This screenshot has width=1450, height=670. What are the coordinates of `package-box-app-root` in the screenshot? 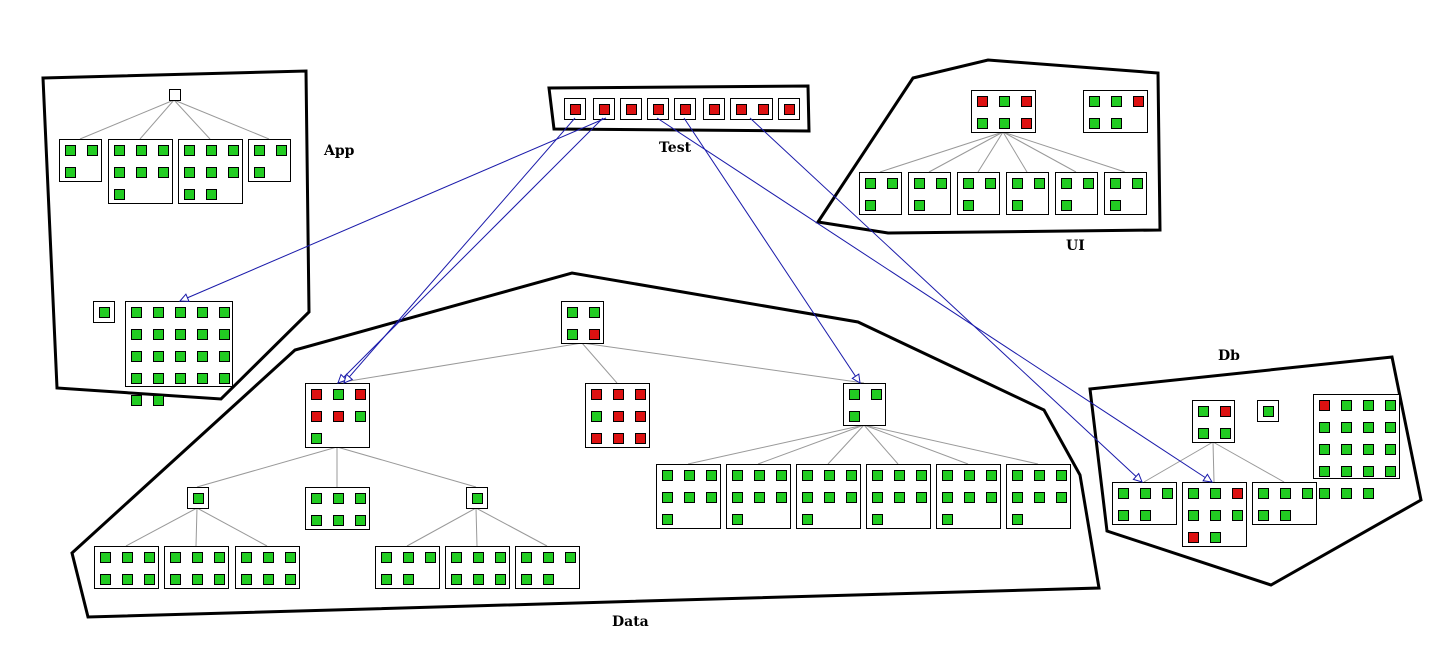 It's located at (175, 95).